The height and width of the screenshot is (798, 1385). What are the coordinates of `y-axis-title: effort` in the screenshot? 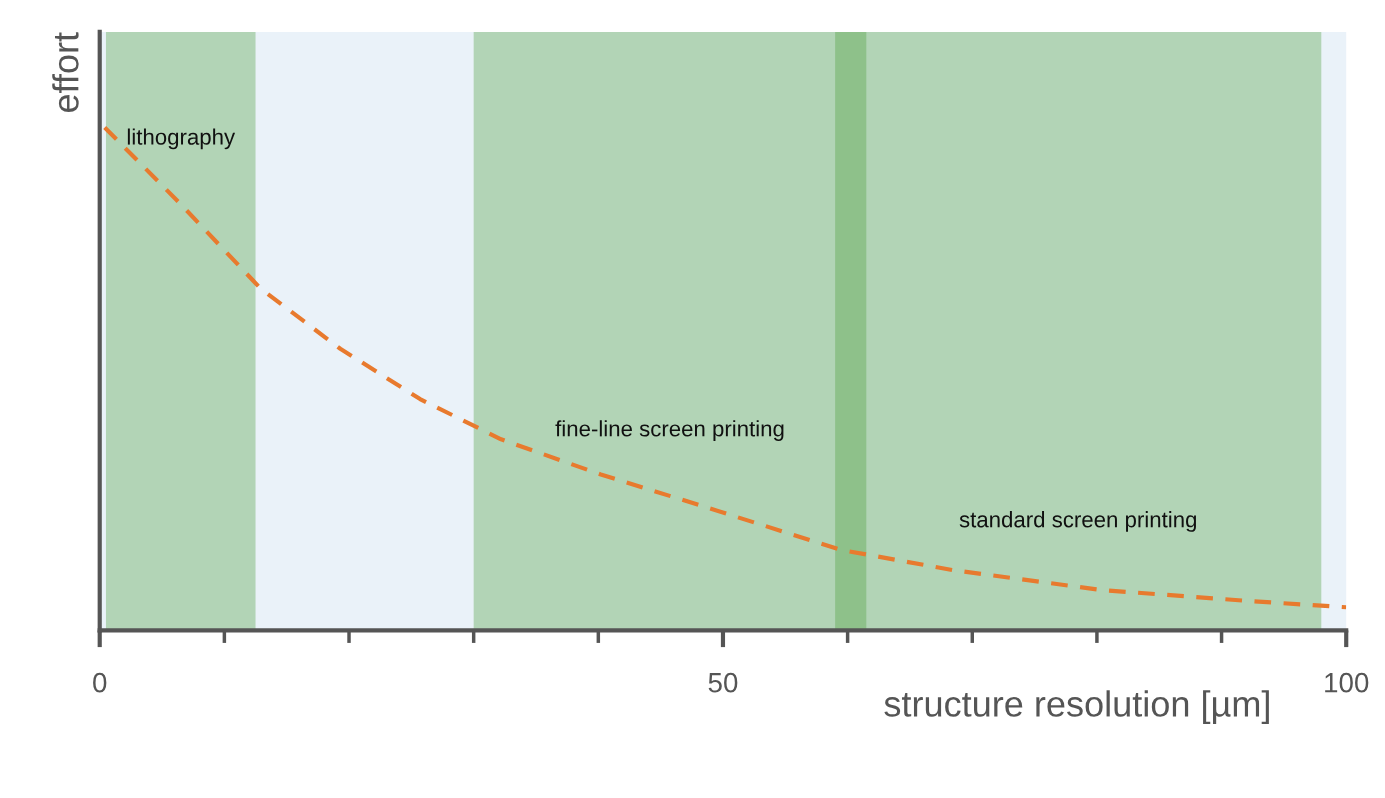 It's located at (65, 72).